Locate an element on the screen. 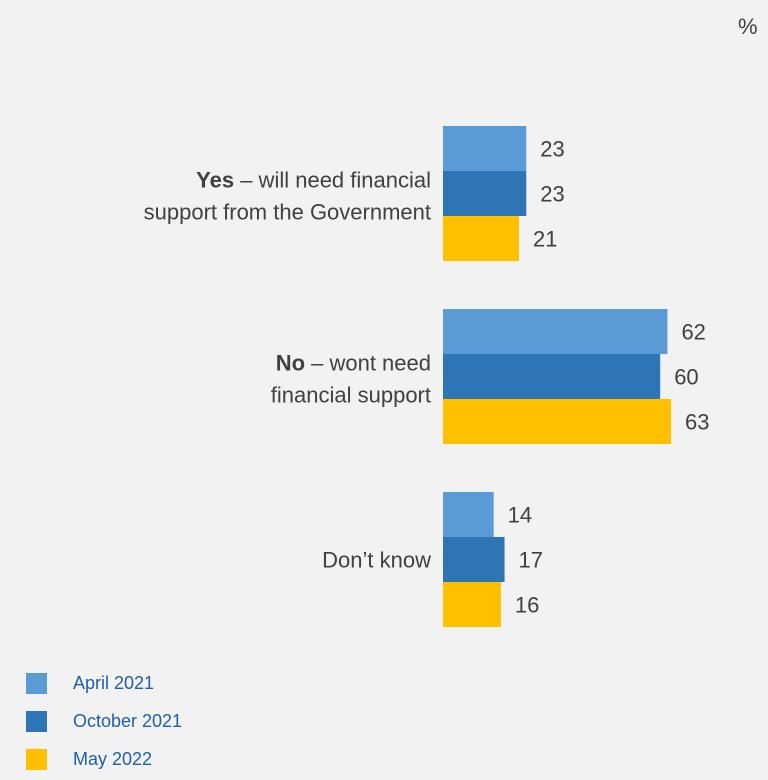  category-label-0-text: – will need financial is located at coordinates (332, 180).